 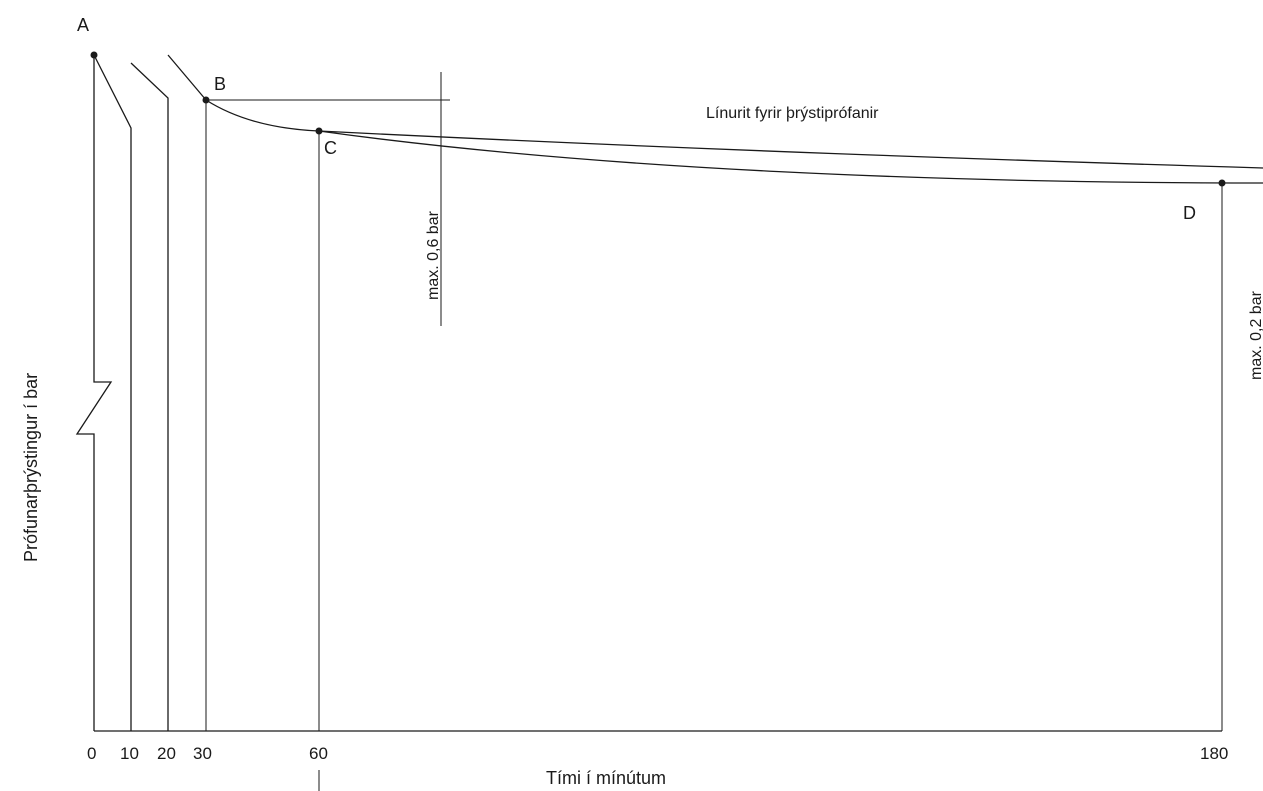 I want to click on pressure-curve-initial, so click(x=150, y=392).